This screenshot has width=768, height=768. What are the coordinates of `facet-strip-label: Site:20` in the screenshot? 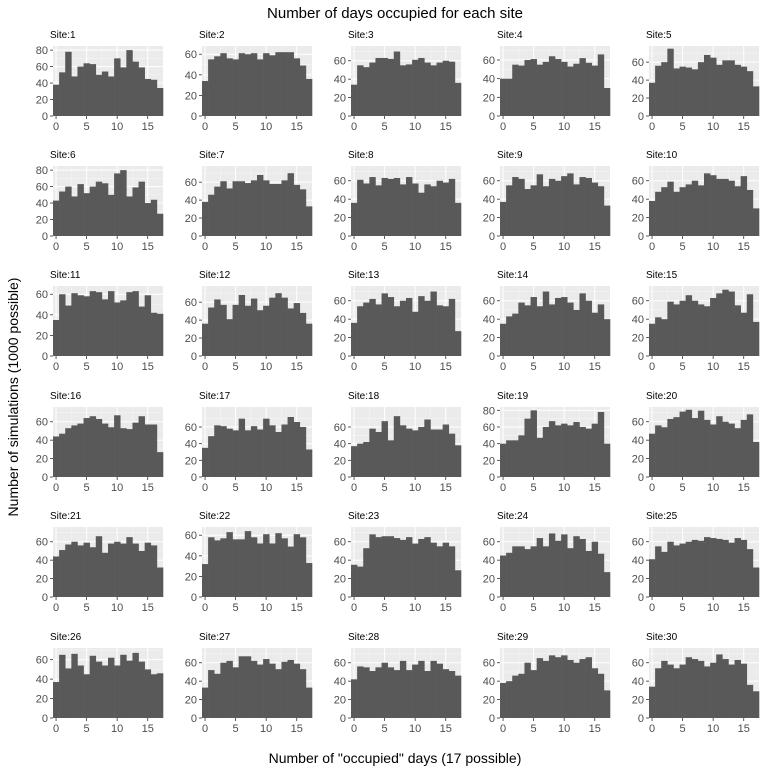 It's located at (662, 396).